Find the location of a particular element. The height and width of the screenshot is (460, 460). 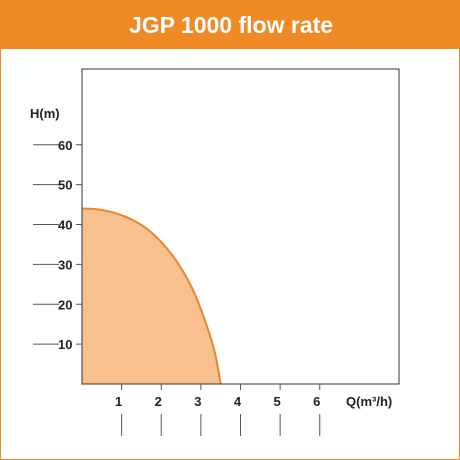

title-bar: JGP 1000 flow rate is located at coordinates (230, 25).